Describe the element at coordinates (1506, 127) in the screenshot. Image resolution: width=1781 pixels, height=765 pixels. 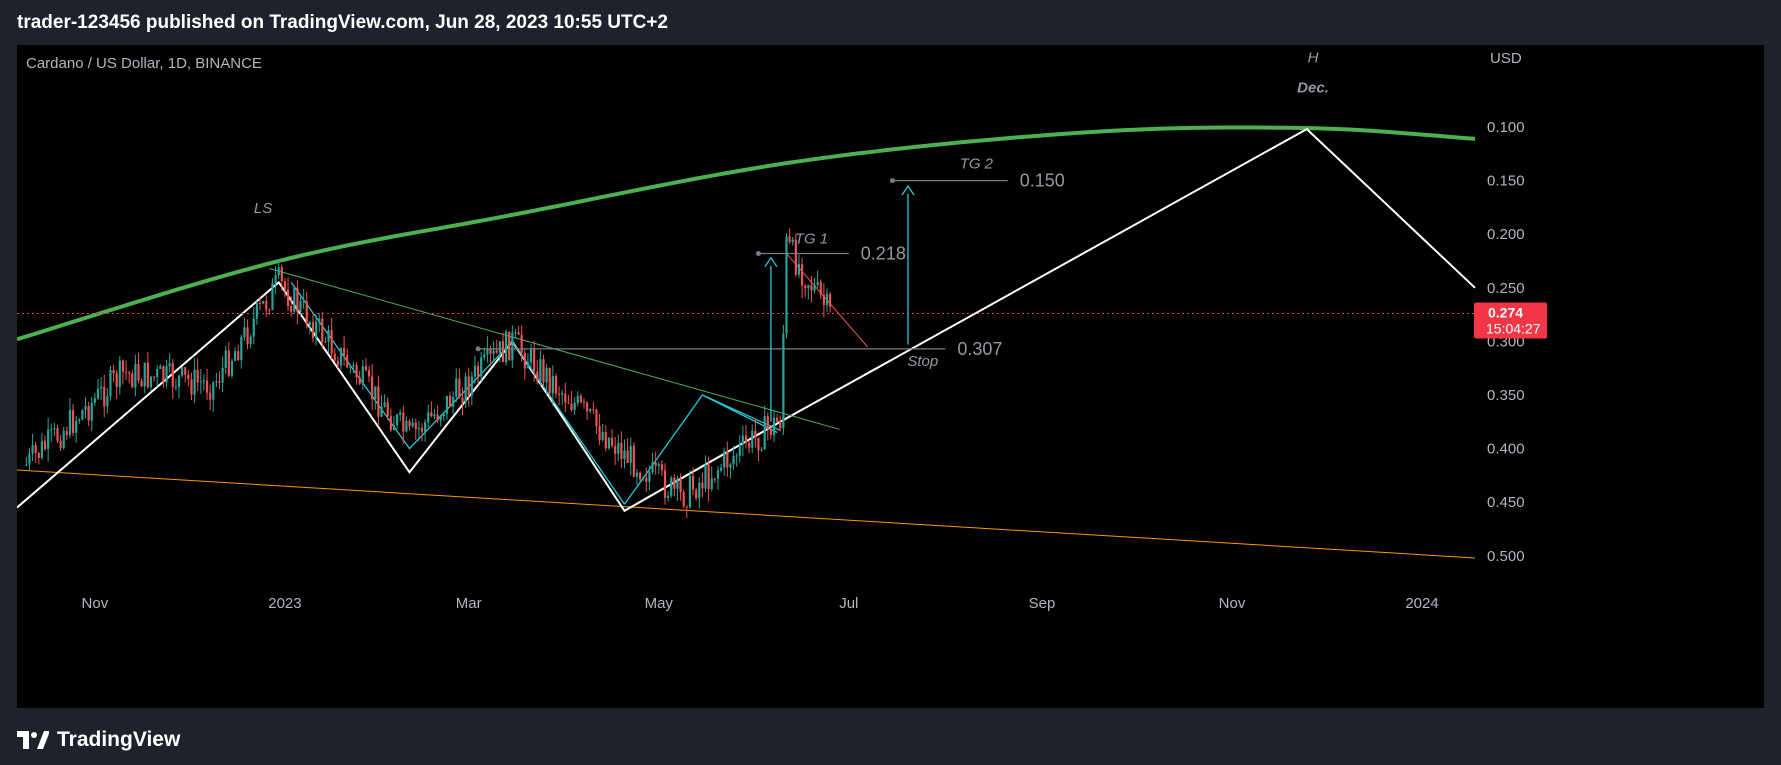
I see `price-tick-label: 0.100` at that location.